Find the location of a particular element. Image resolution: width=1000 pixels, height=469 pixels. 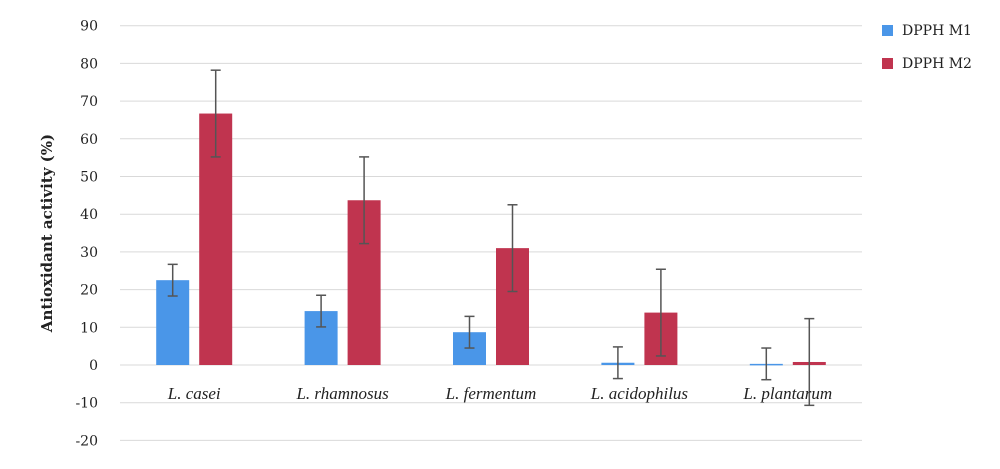

y-tick-label: 90 is located at coordinates (89, 27).